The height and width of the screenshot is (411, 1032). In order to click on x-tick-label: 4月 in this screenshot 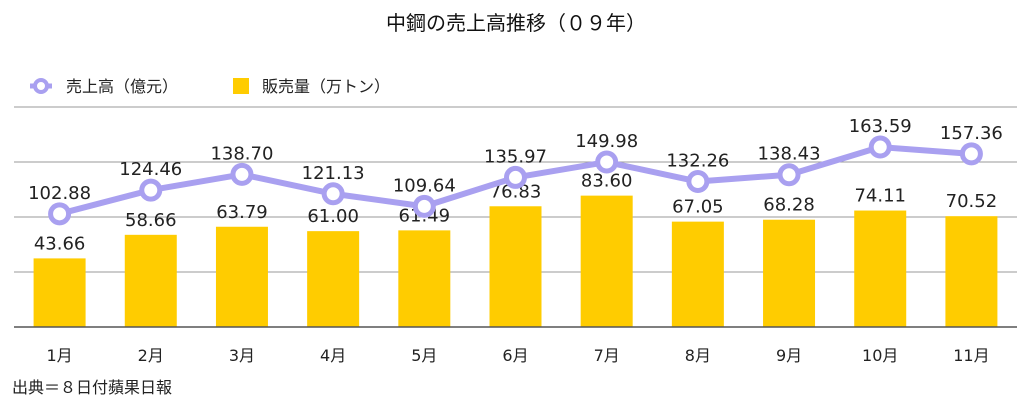, I will do `click(333, 355)`.